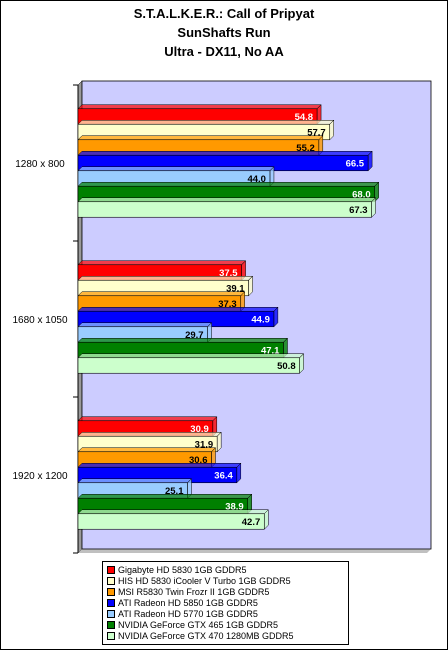 The width and height of the screenshot is (448, 650). What do you see at coordinates (198, 625) in the screenshot?
I see `legend-label: NVIDIA GeForce GTX 465 1GB GDDR5` at bounding box center [198, 625].